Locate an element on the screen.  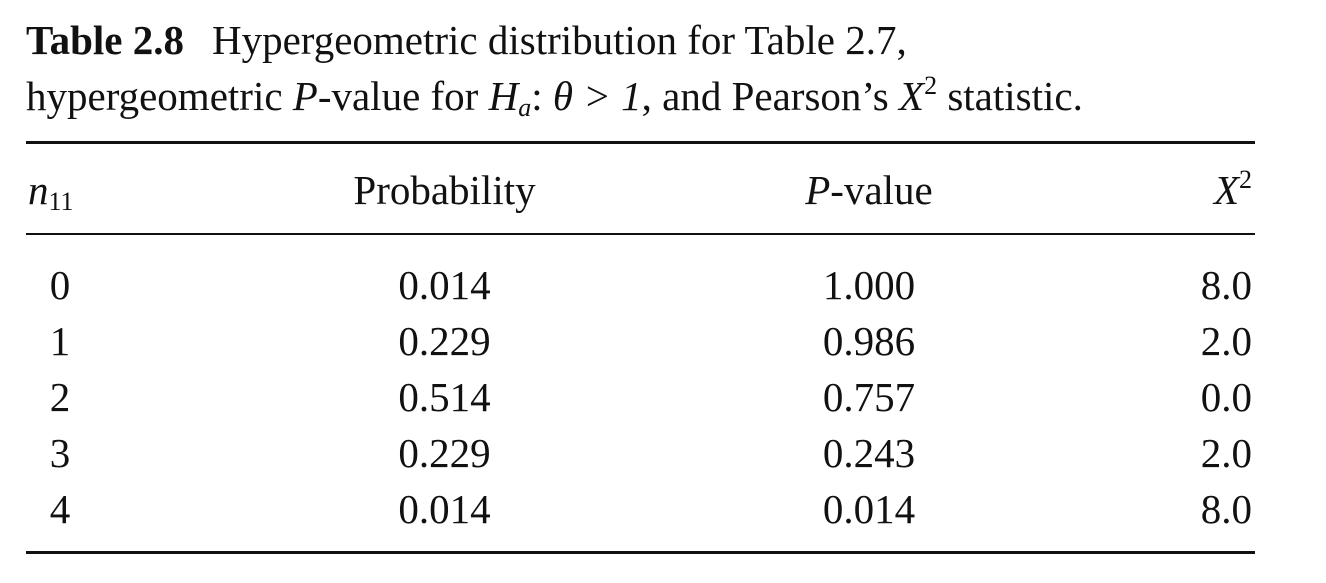
caption-text: : is located at coordinates (542, 96).